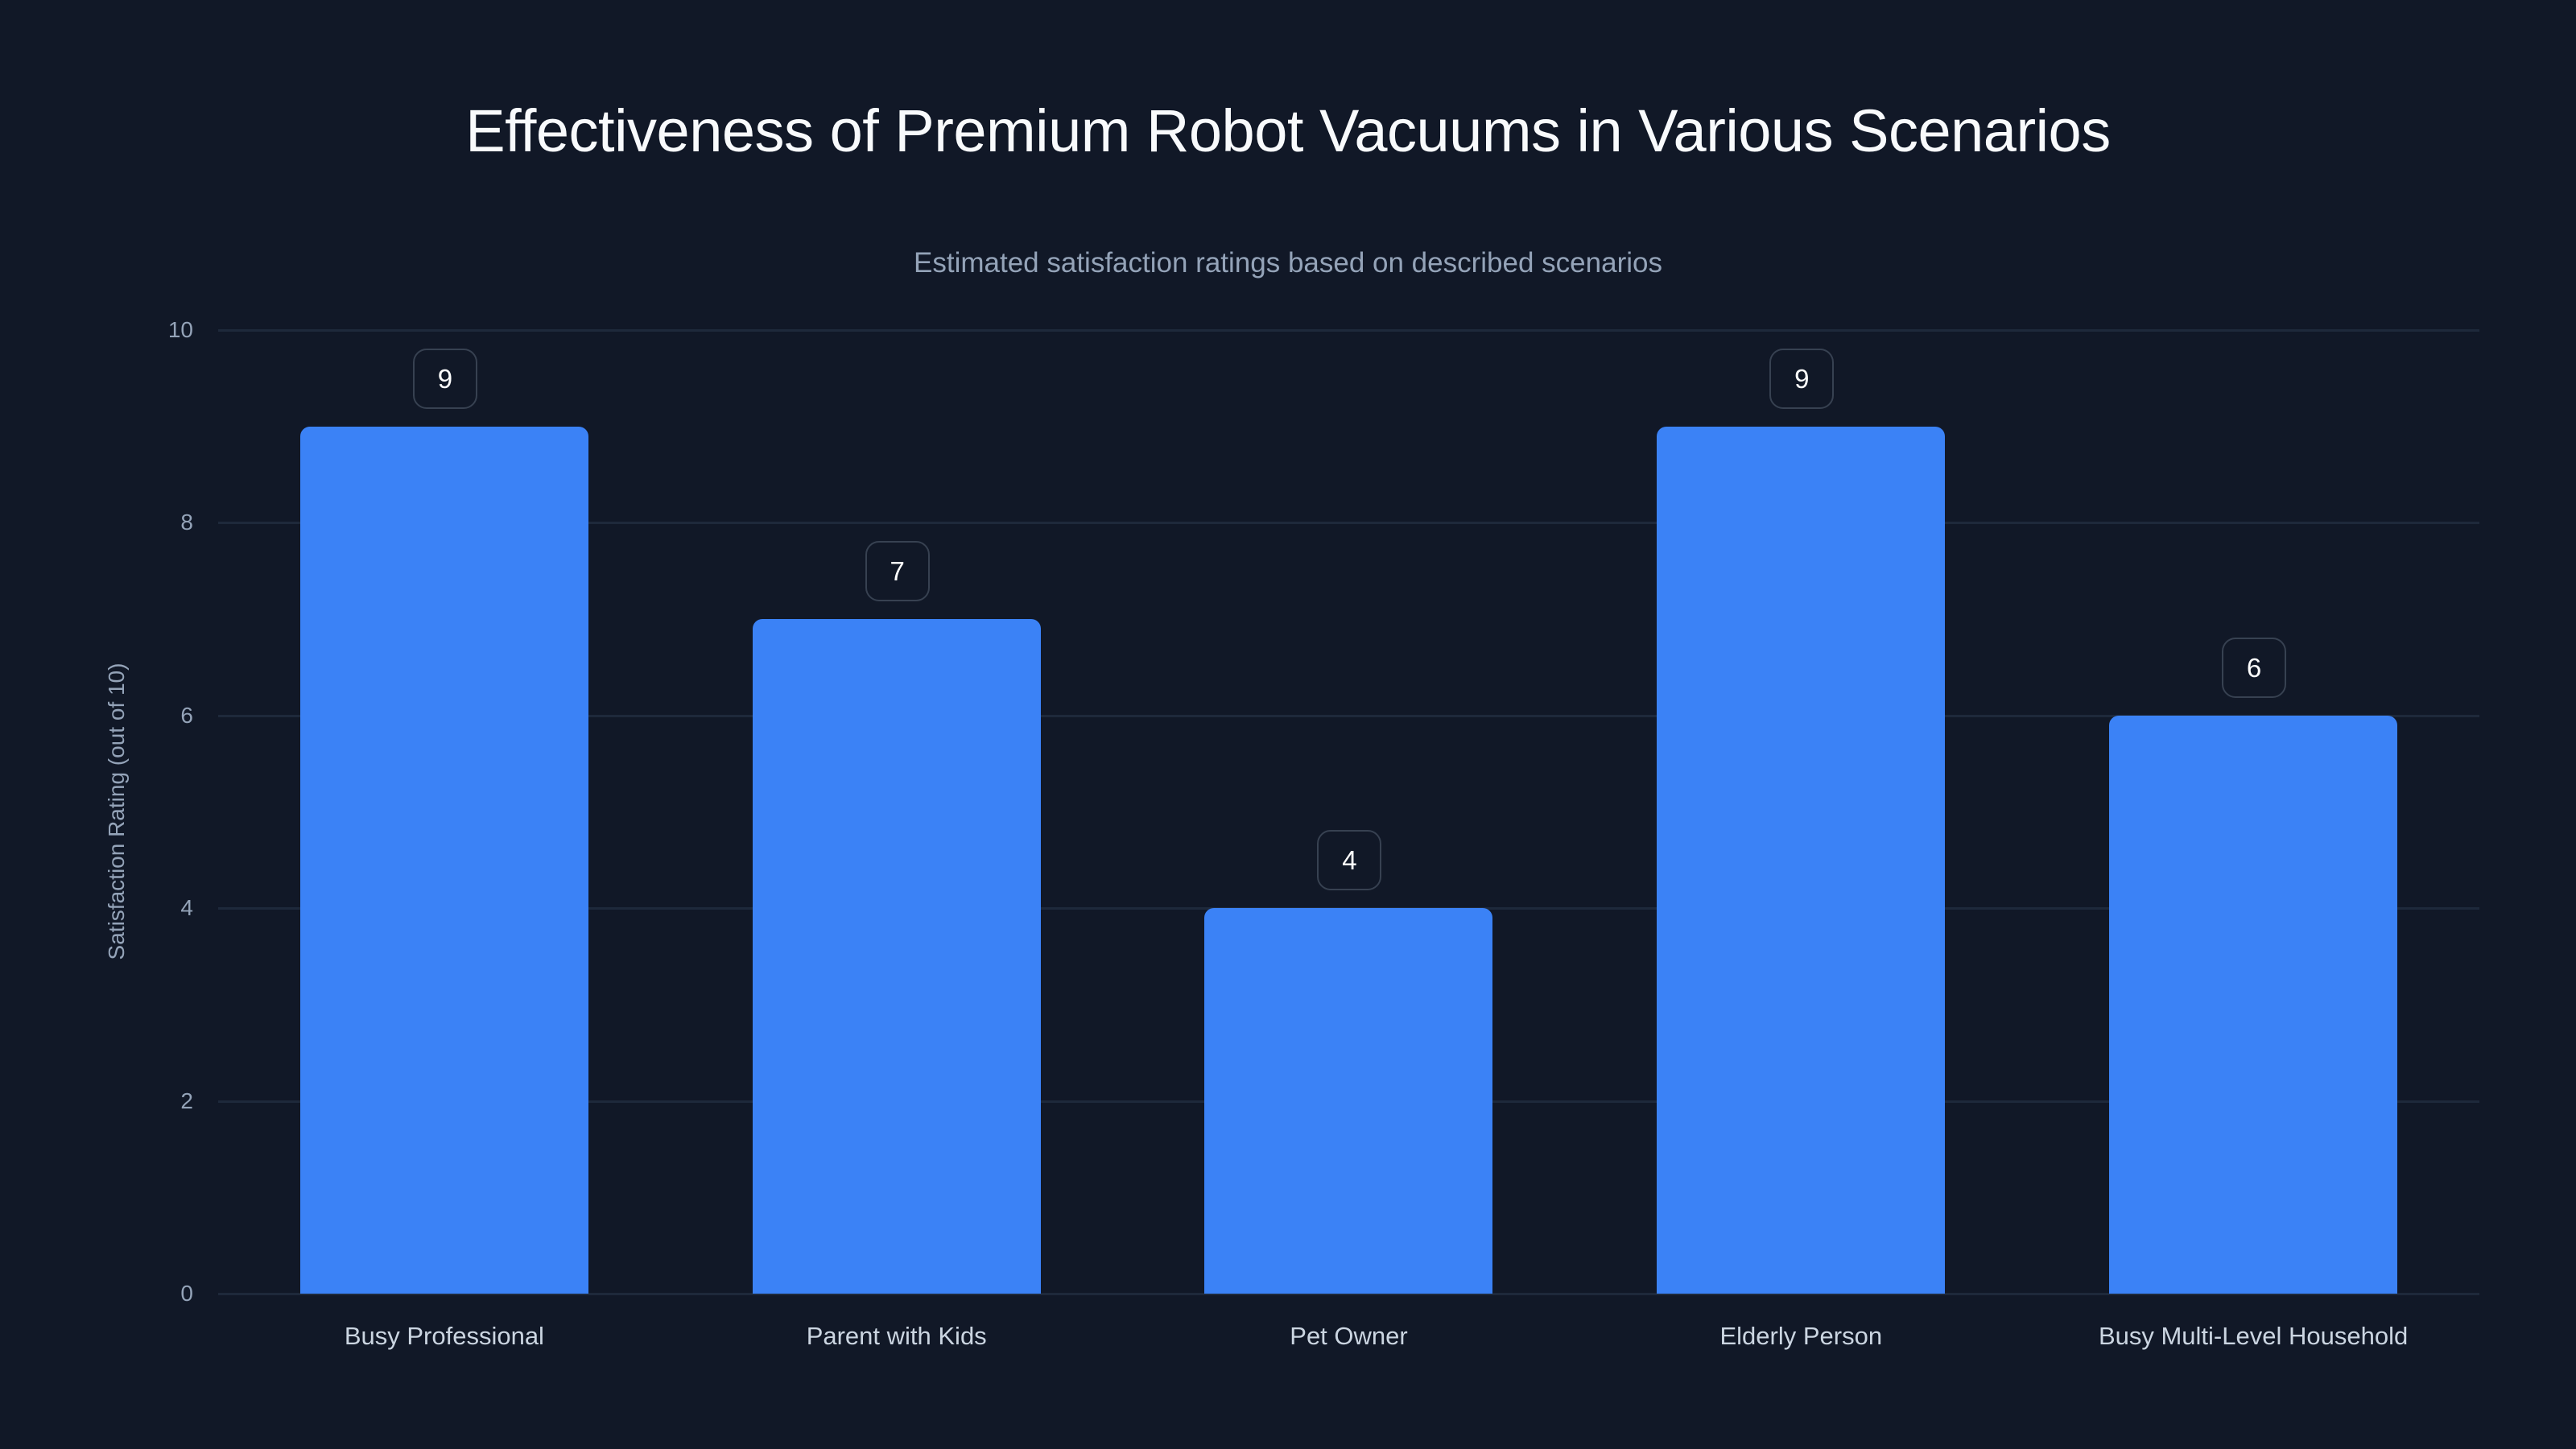 This screenshot has width=2576, height=1449. Describe the element at coordinates (1349, 1336) in the screenshot. I see `x-category-label: Pet Owner` at that location.